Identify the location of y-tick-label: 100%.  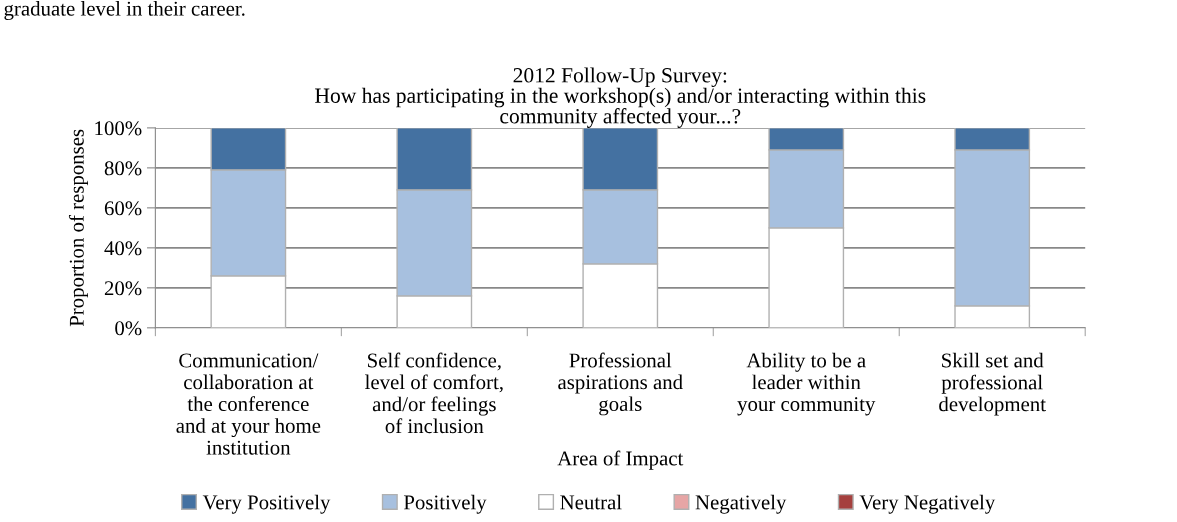
(118, 128).